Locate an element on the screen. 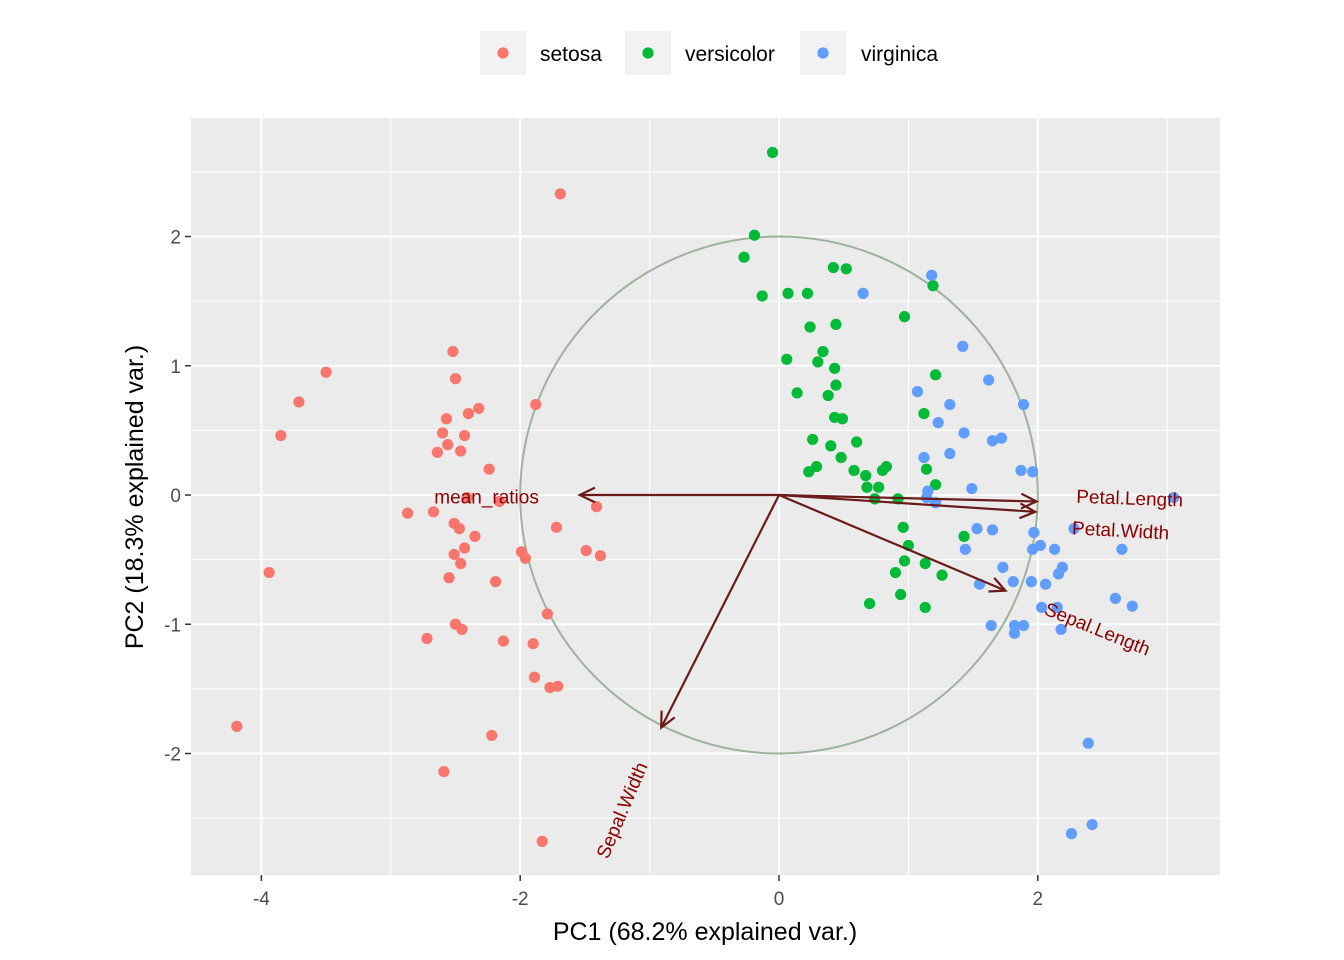 The width and height of the screenshot is (1344, 960). y-tick-label: 0 is located at coordinates (175, 496).